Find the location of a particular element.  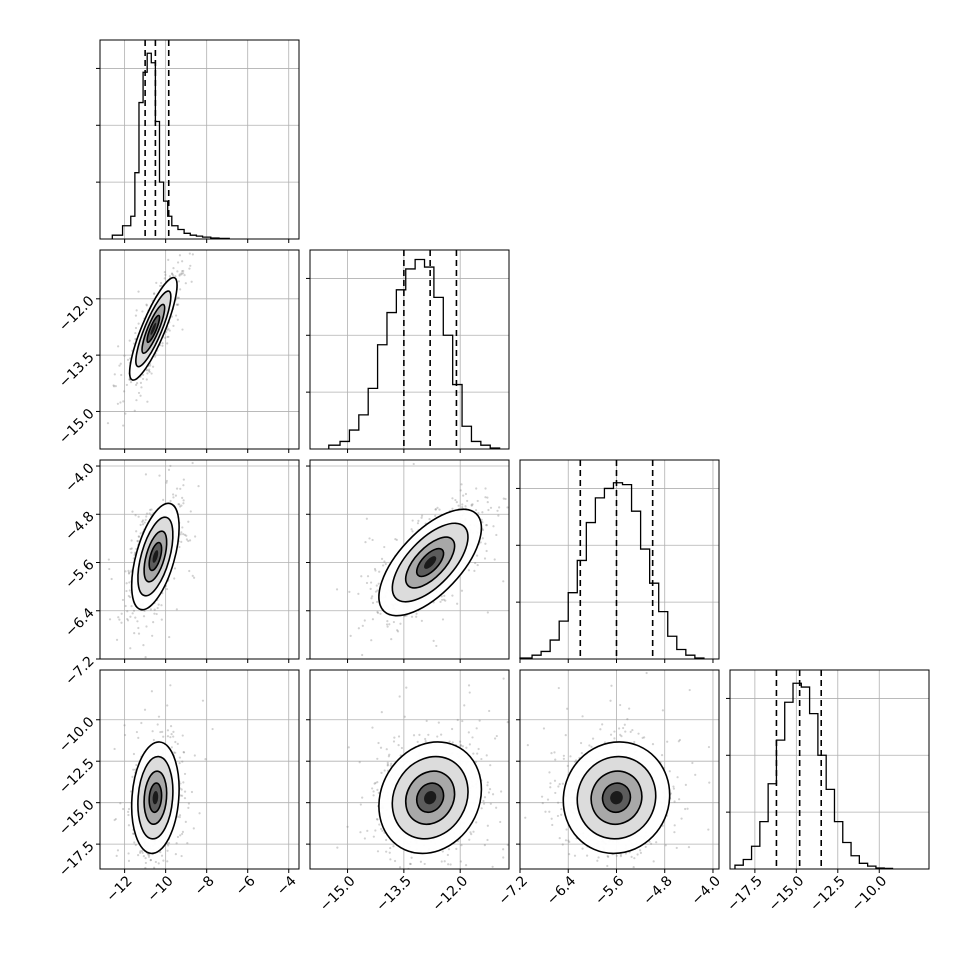

y-tick-label: −6.4 is located at coordinates (79, 622).